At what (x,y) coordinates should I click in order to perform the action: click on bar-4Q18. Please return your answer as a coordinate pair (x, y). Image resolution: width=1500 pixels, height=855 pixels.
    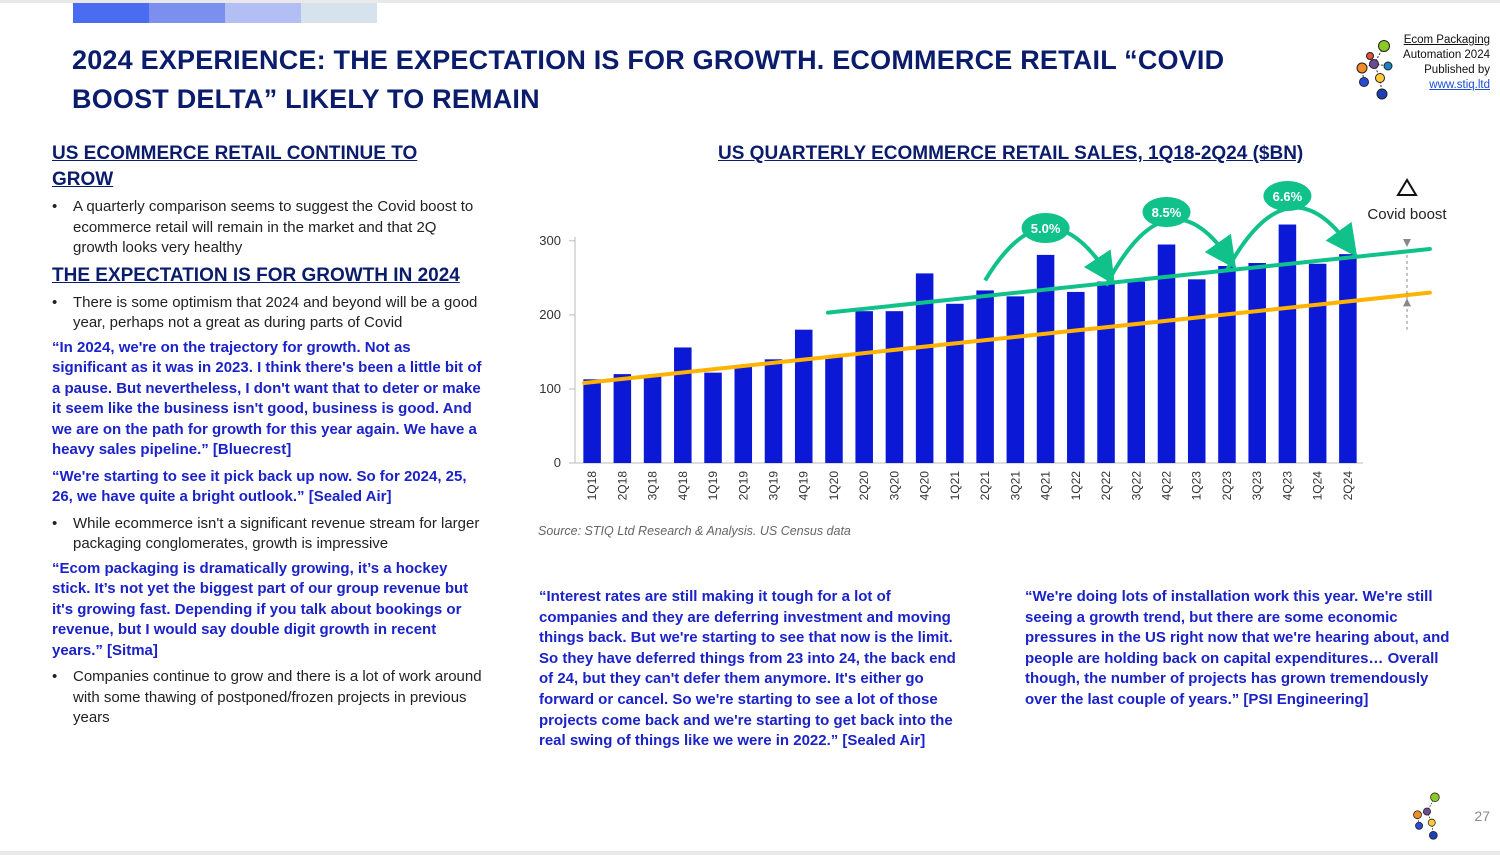
    Looking at the image, I should click on (683, 405).